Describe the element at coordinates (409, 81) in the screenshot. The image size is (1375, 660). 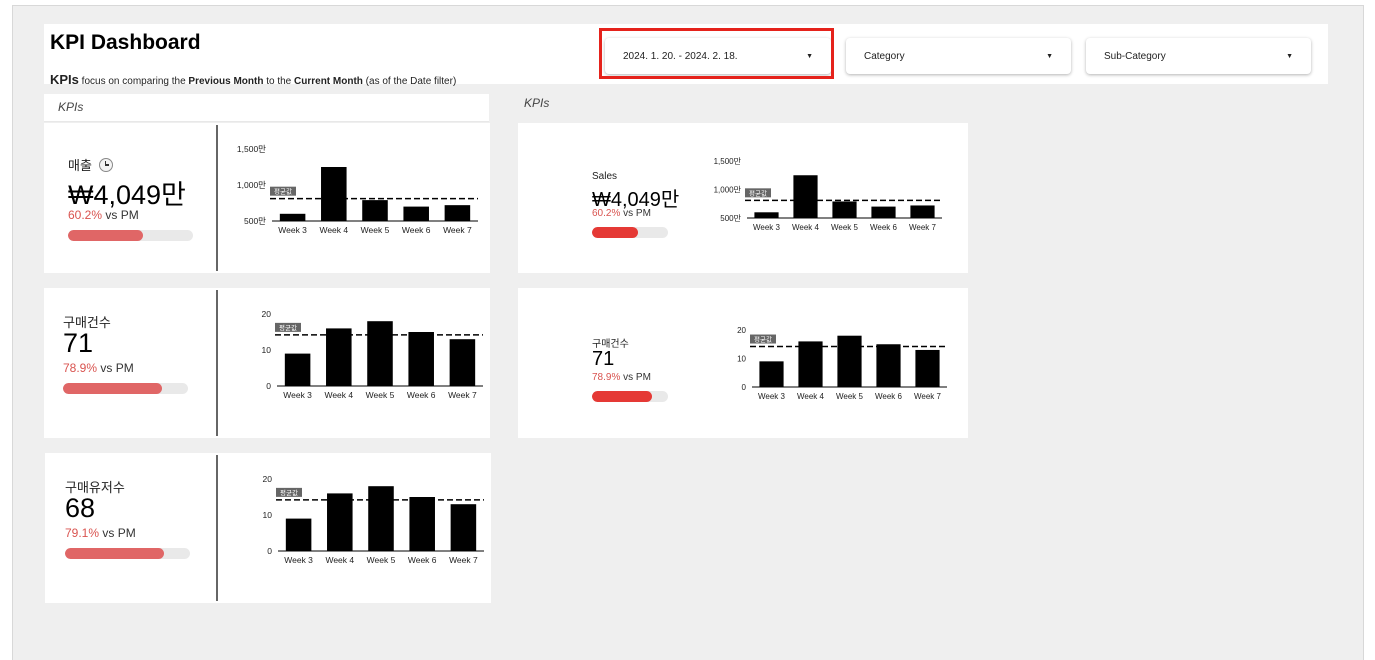
I see `subtitle-text-3: (as of the Date filter)` at that location.